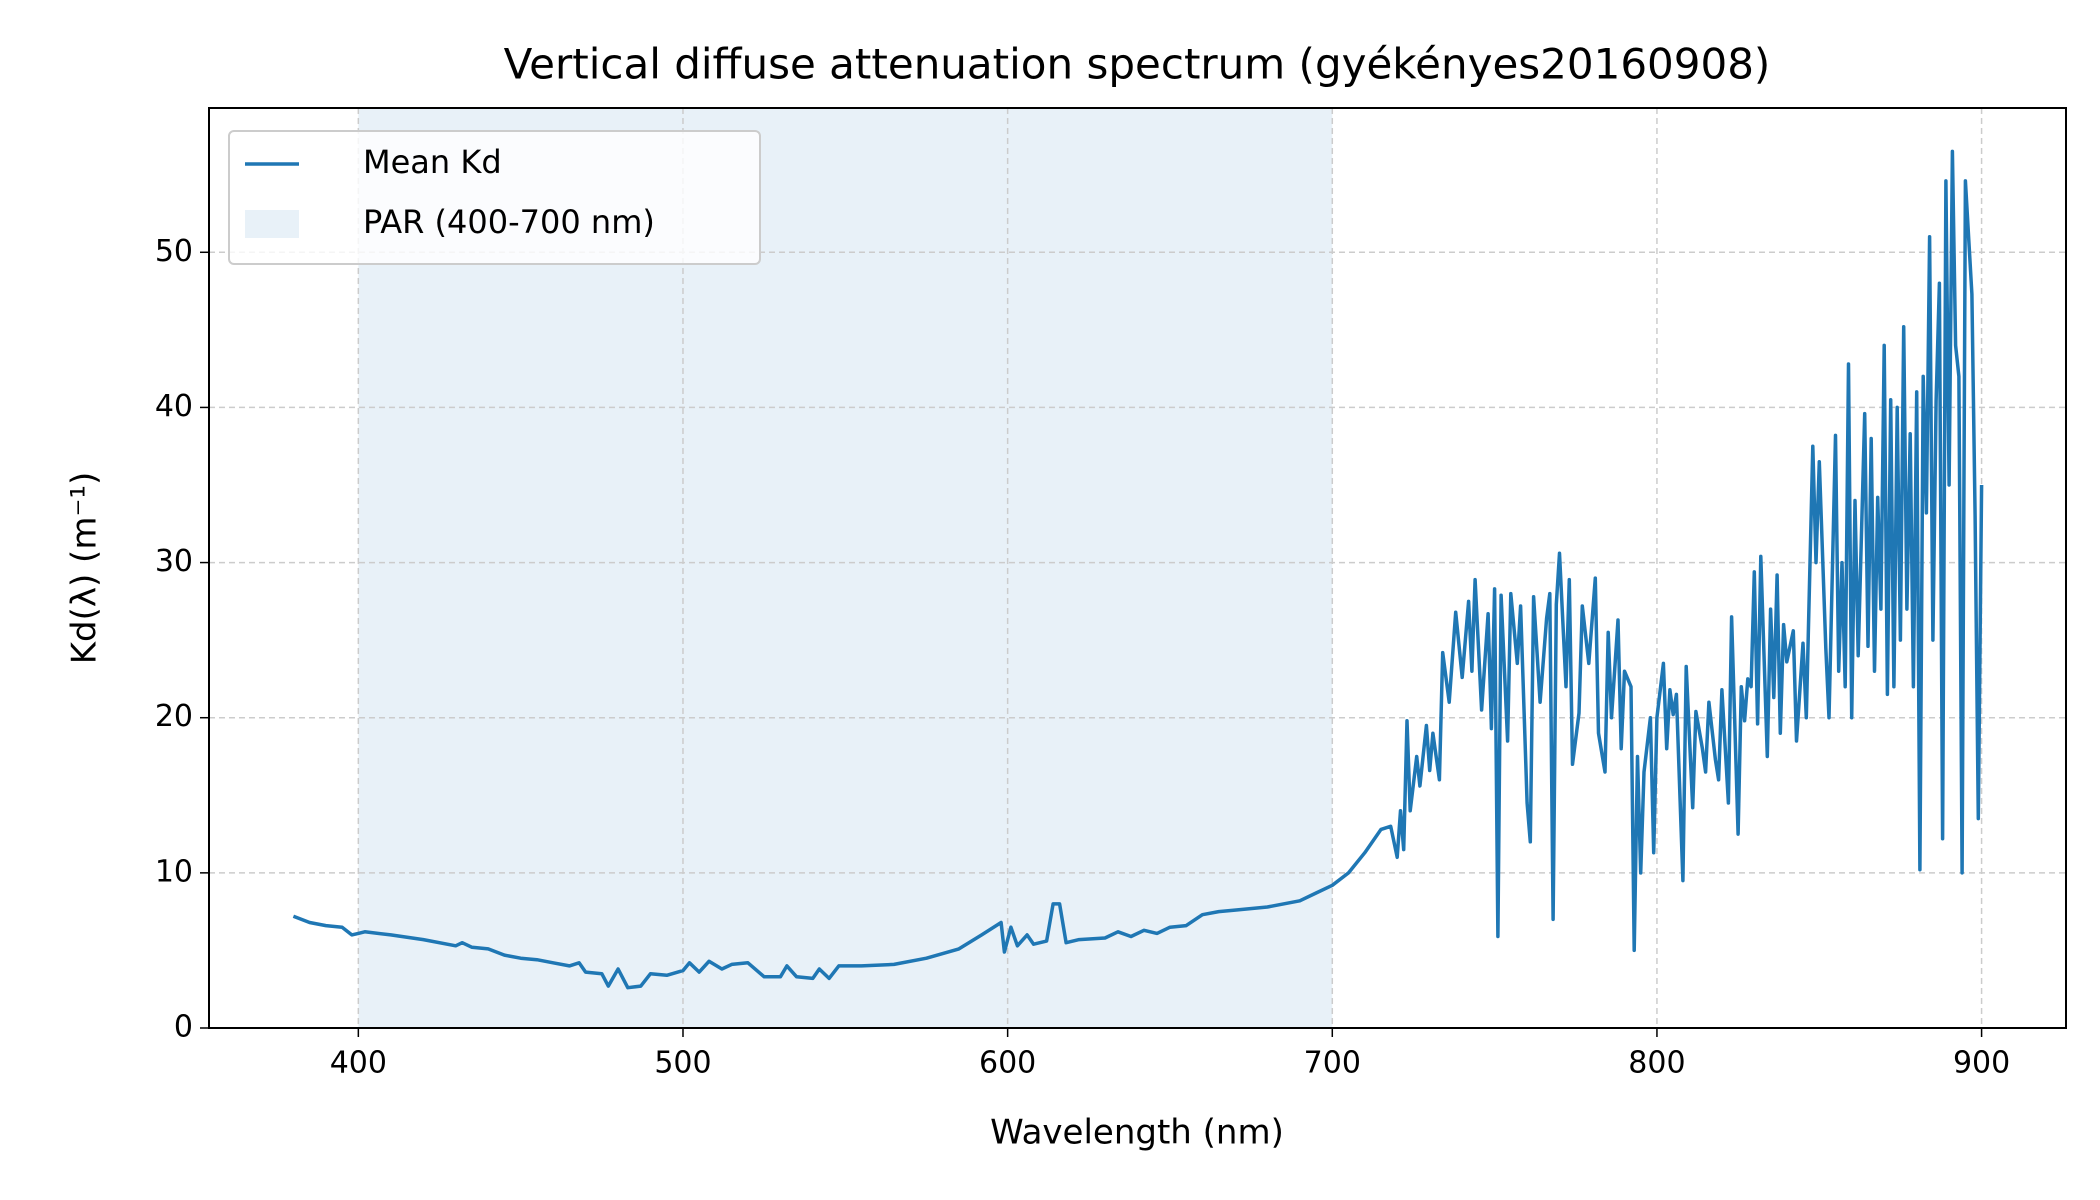 The width and height of the screenshot is (2100, 1200). What do you see at coordinates (1007, 1063) in the screenshot?
I see `x-tick-label: 600` at bounding box center [1007, 1063].